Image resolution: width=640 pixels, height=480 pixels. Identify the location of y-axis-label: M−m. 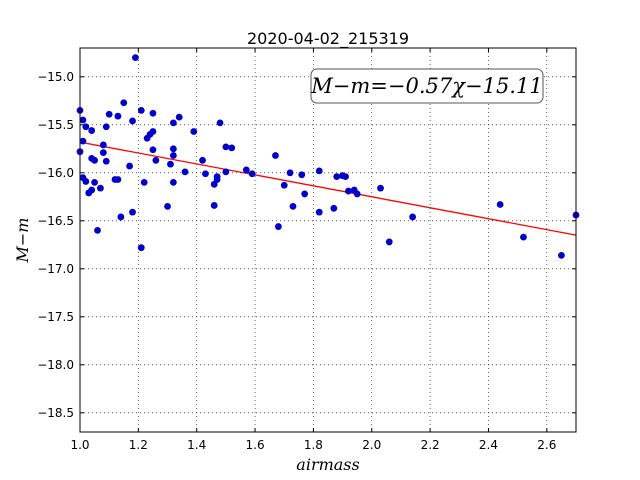
(22, 241).